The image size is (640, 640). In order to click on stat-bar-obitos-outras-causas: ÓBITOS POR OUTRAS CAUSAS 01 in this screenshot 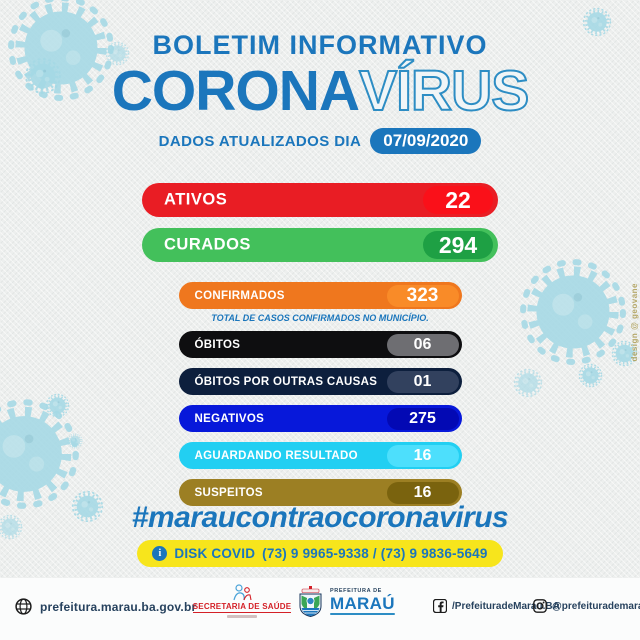, I will do `click(320, 381)`.